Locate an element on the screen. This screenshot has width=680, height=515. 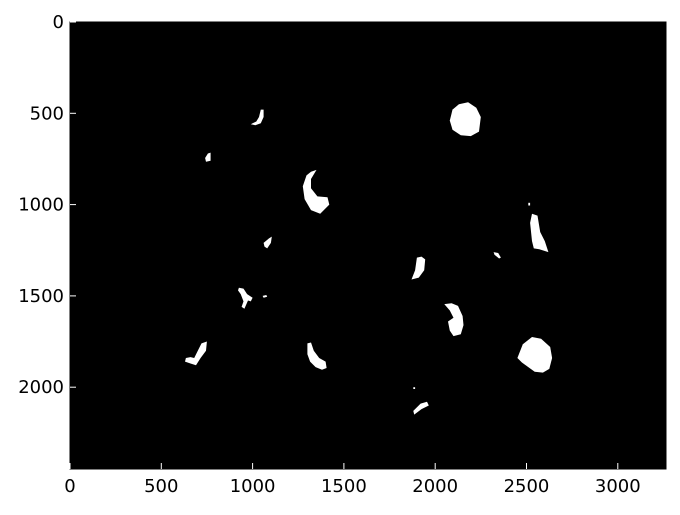
x-tick-label: 0 is located at coordinates (69, 486).